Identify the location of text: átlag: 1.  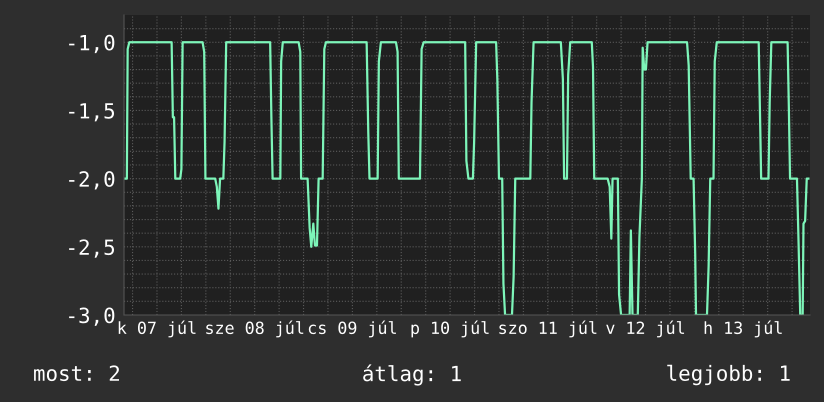
(412, 375).